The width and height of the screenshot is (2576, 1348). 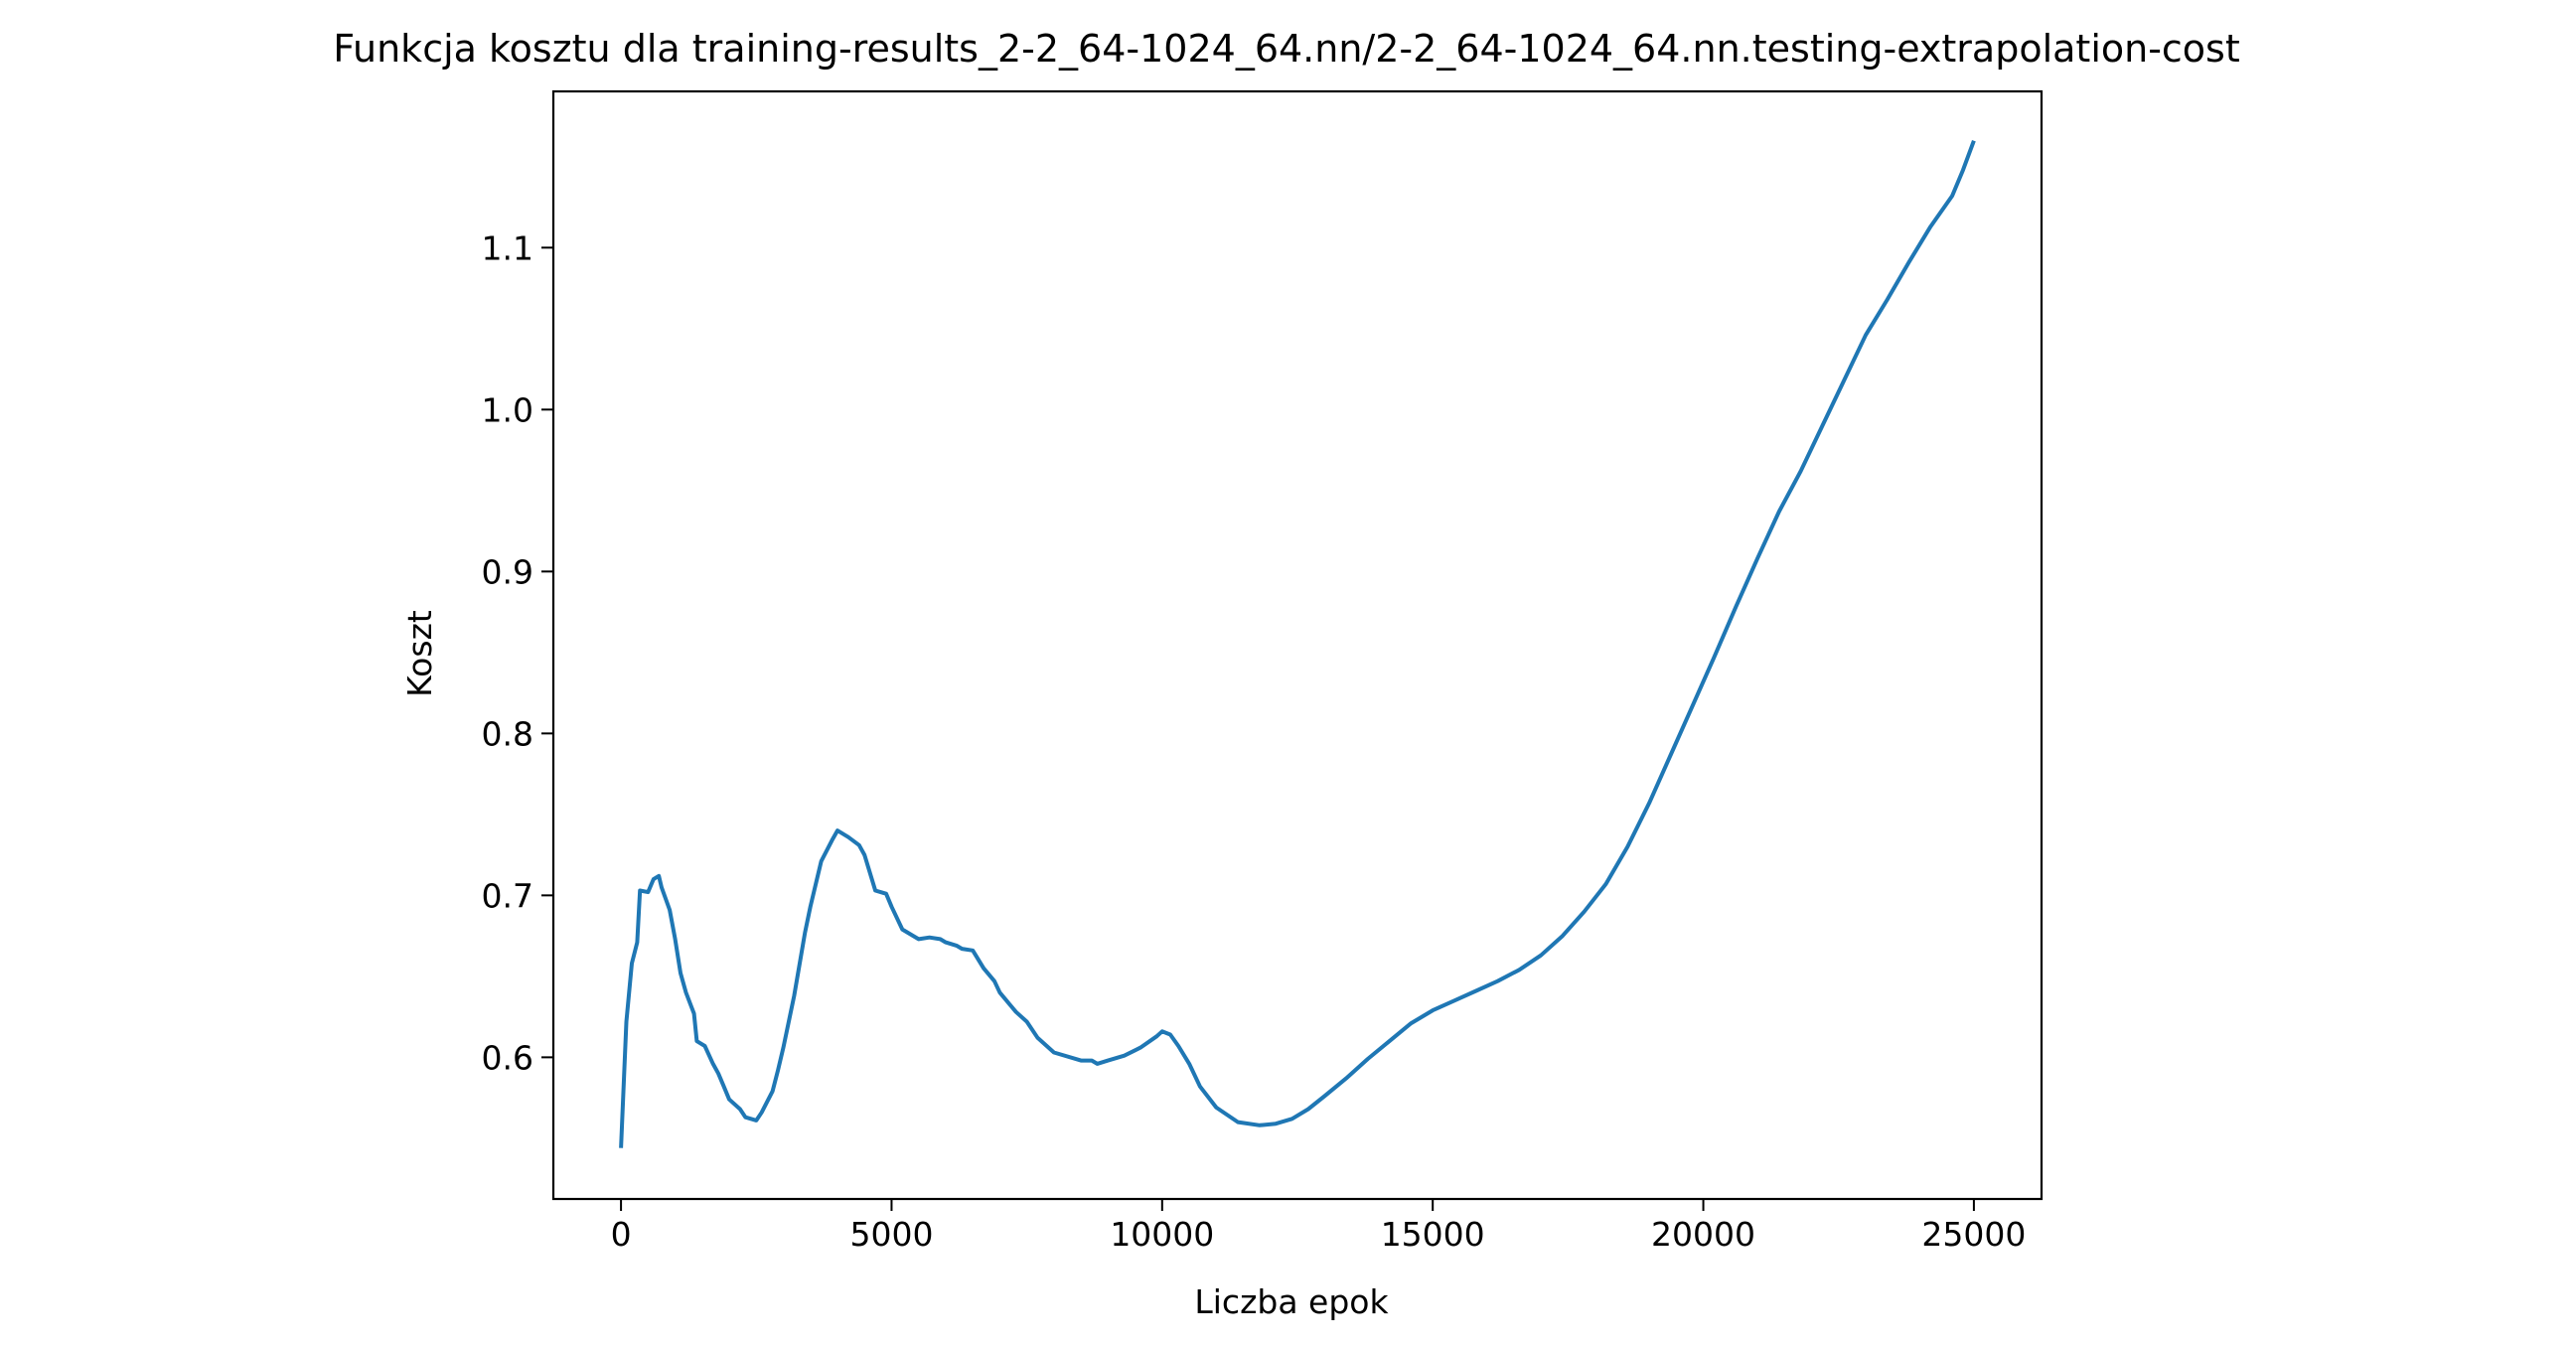 I want to click on x-tick-label: 25000, so click(x=1973, y=1235).